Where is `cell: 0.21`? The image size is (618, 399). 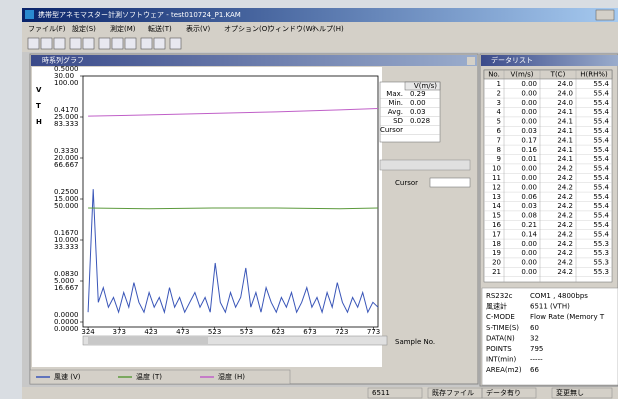 cell: 0.21 is located at coordinates (529, 225).